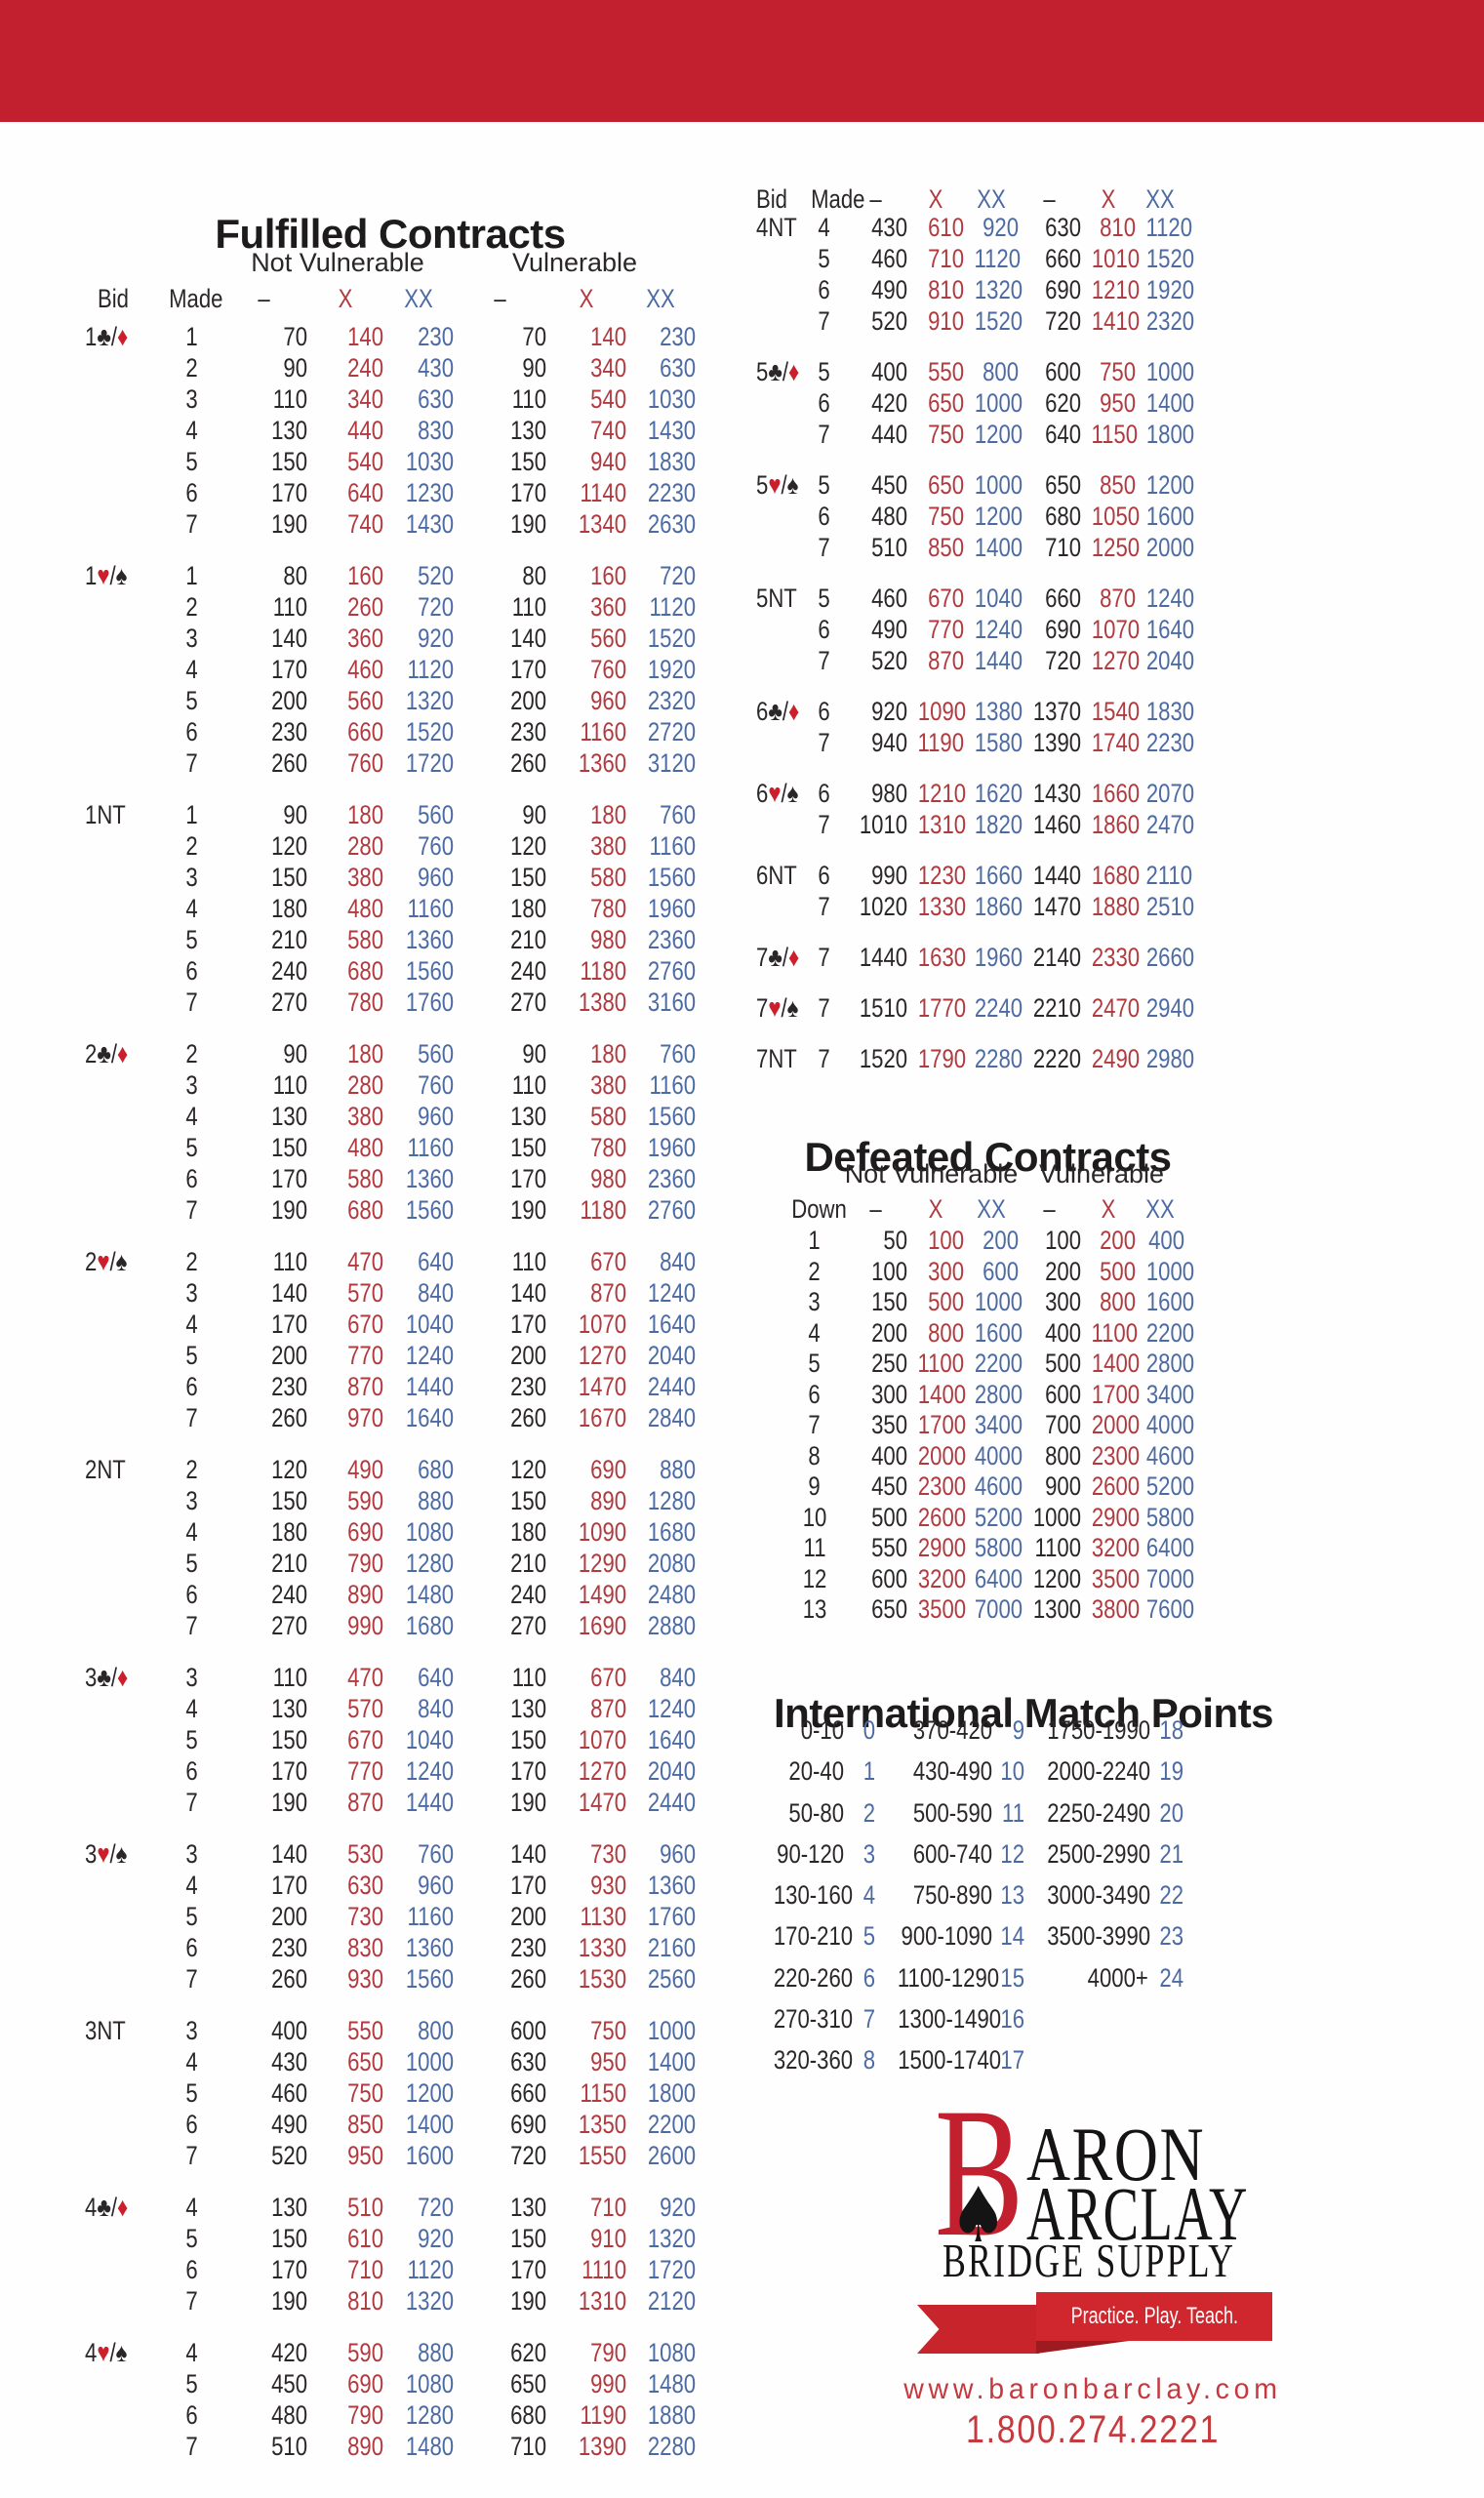 Image resolution: width=1484 pixels, height=2498 pixels. I want to click on imp-value: 14, so click(1012, 1936).